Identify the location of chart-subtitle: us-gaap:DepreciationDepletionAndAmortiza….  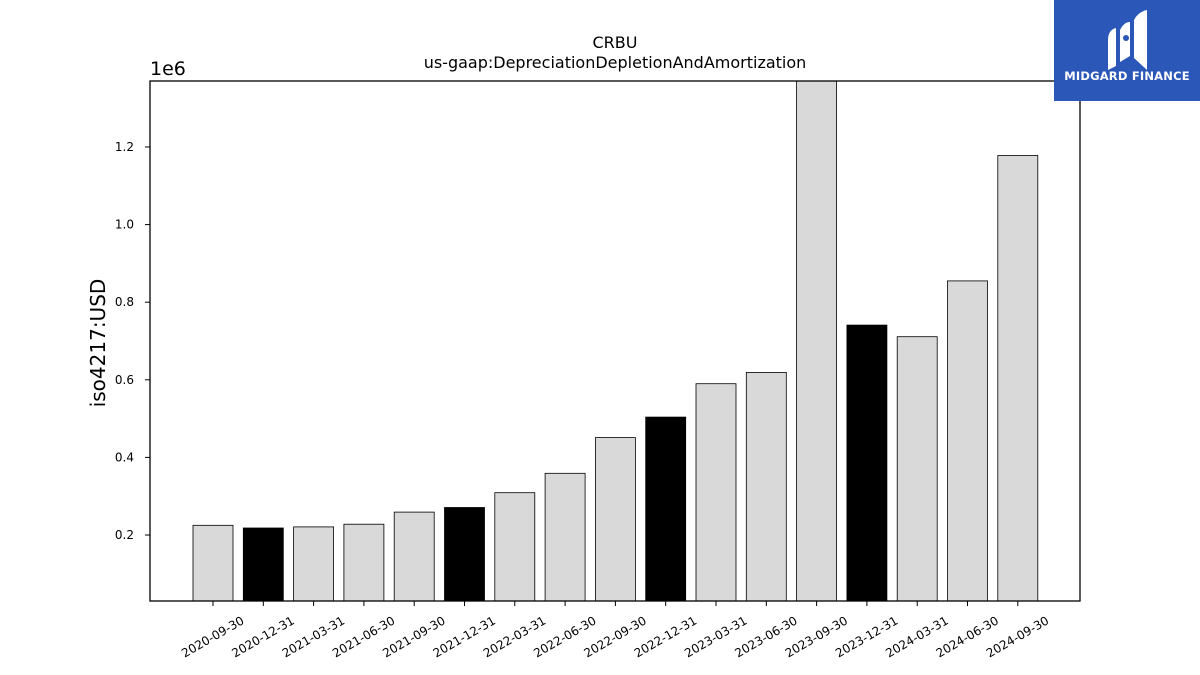
(615, 62).